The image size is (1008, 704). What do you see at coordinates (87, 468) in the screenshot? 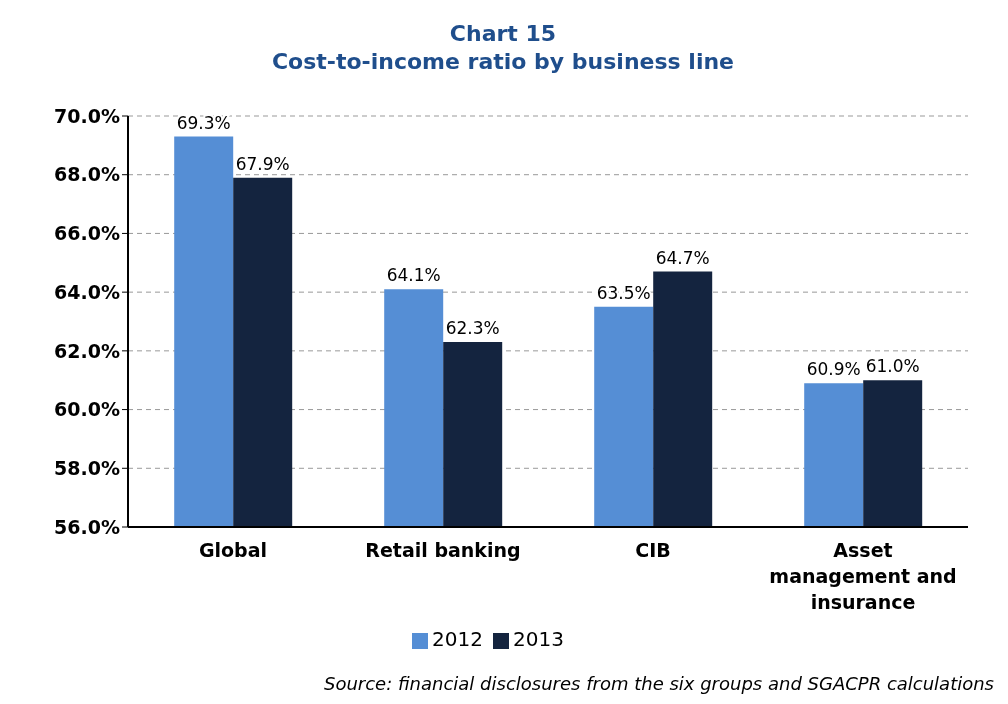
I see `y-tick-label: 58.0%` at bounding box center [87, 468].